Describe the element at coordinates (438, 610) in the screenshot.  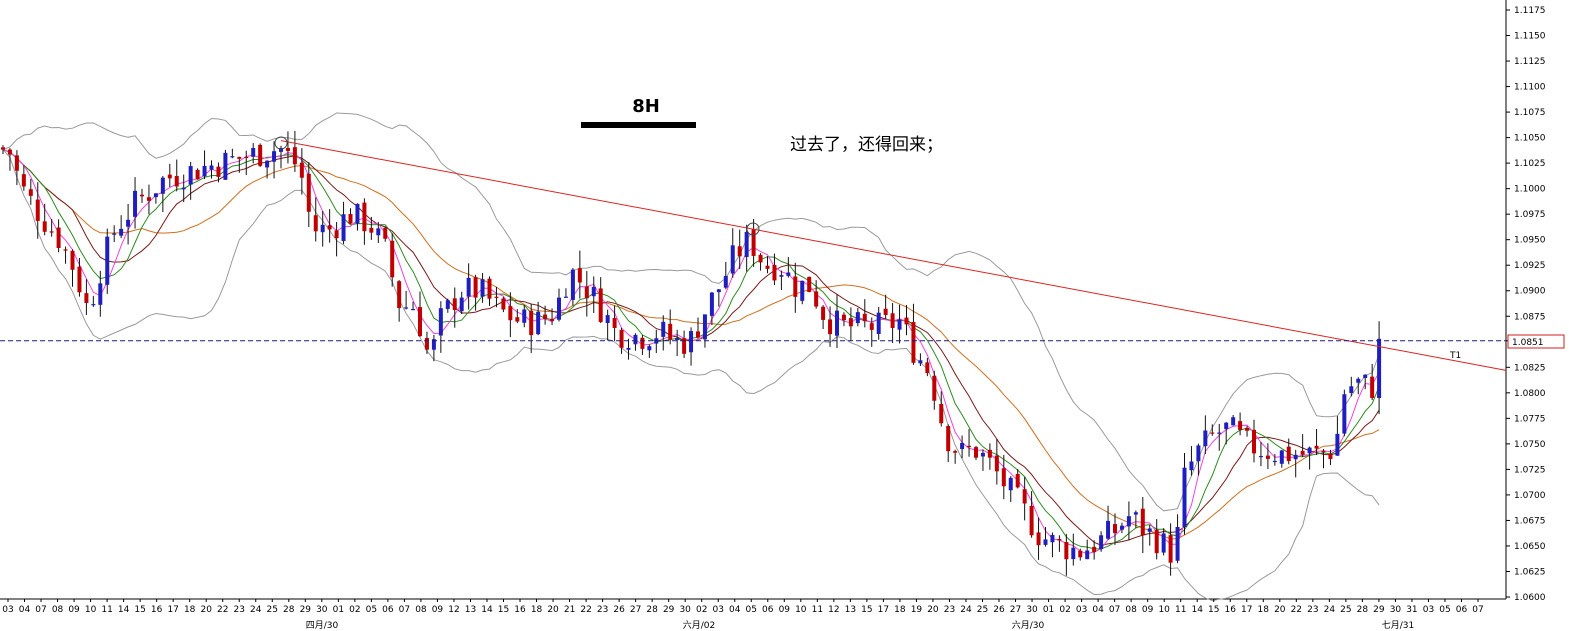
I see `x-tick-label: 09` at that location.